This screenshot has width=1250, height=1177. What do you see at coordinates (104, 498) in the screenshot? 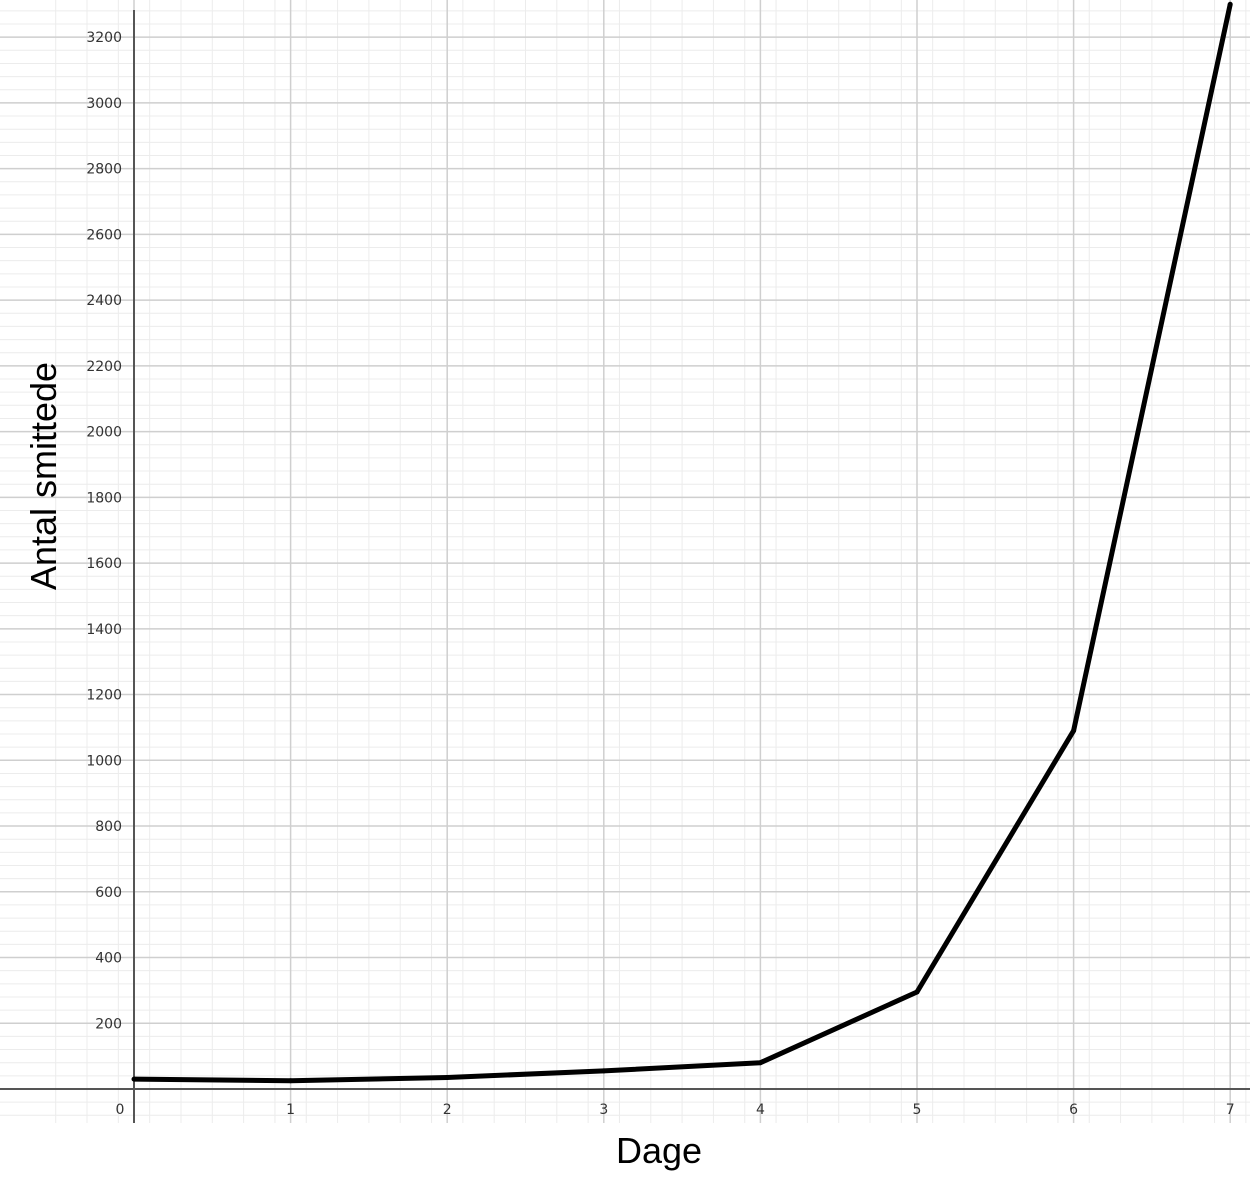
I see `y-tick-label: 1800` at bounding box center [104, 498].